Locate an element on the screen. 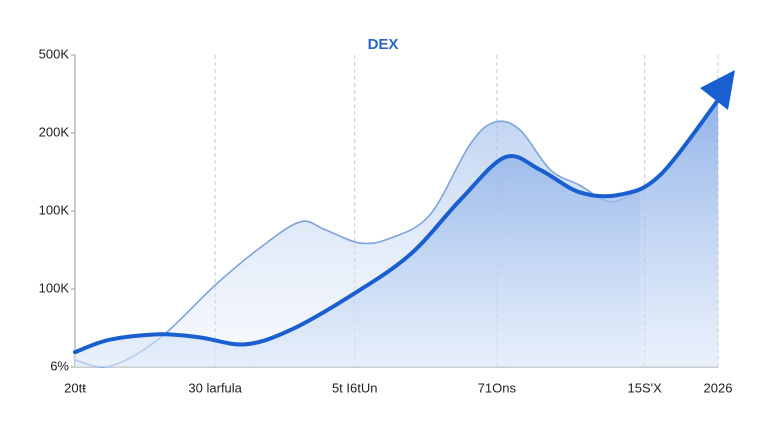  y-tick-label: 6% is located at coordinates (59, 365).